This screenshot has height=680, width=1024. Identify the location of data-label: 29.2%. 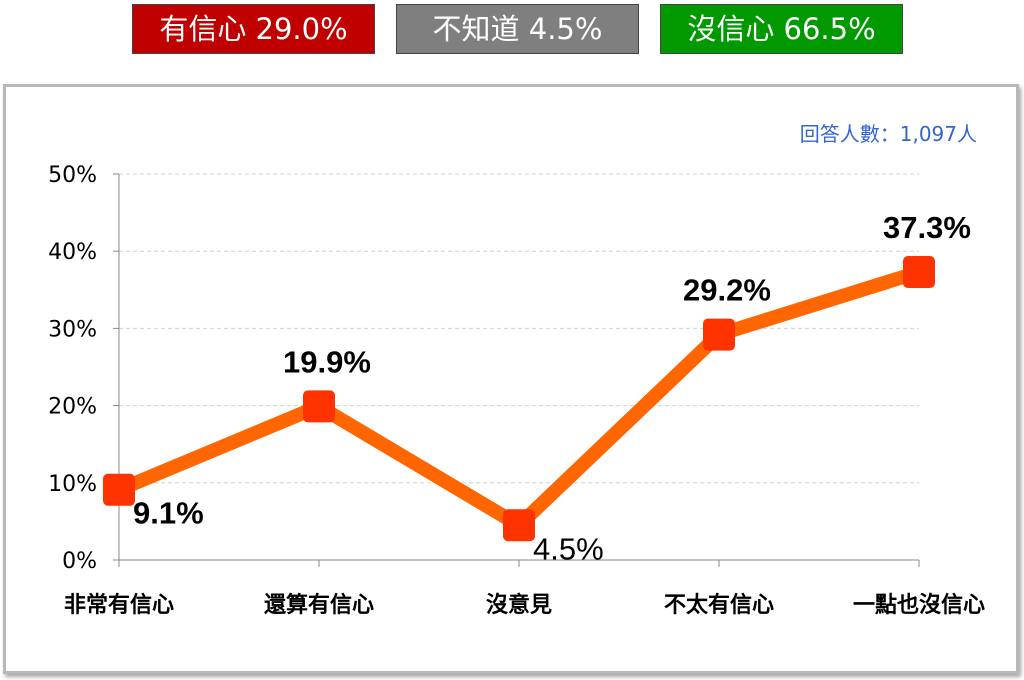
(727, 290).